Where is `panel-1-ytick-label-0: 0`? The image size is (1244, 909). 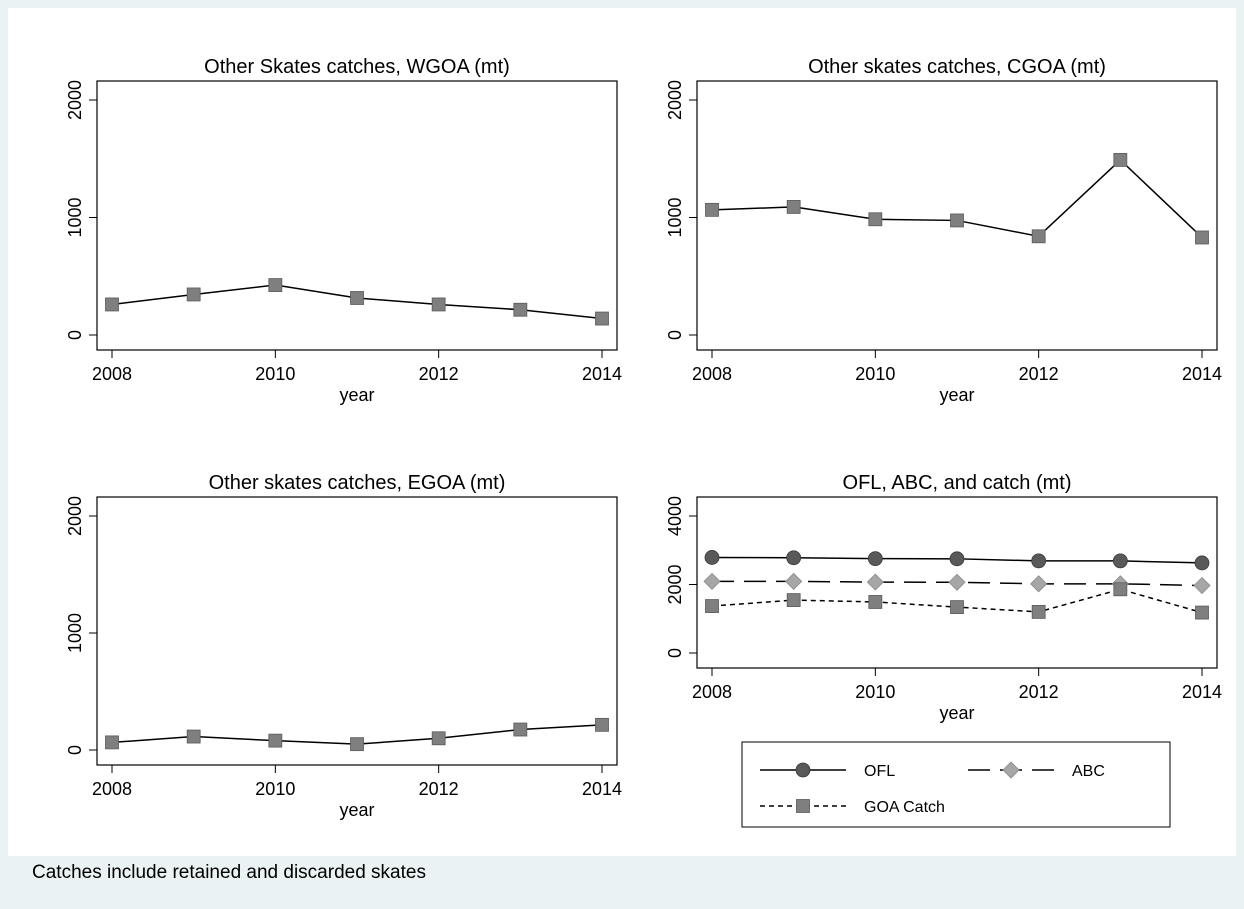 panel-1-ytick-label-0: 0 is located at coordinates (75, 335).